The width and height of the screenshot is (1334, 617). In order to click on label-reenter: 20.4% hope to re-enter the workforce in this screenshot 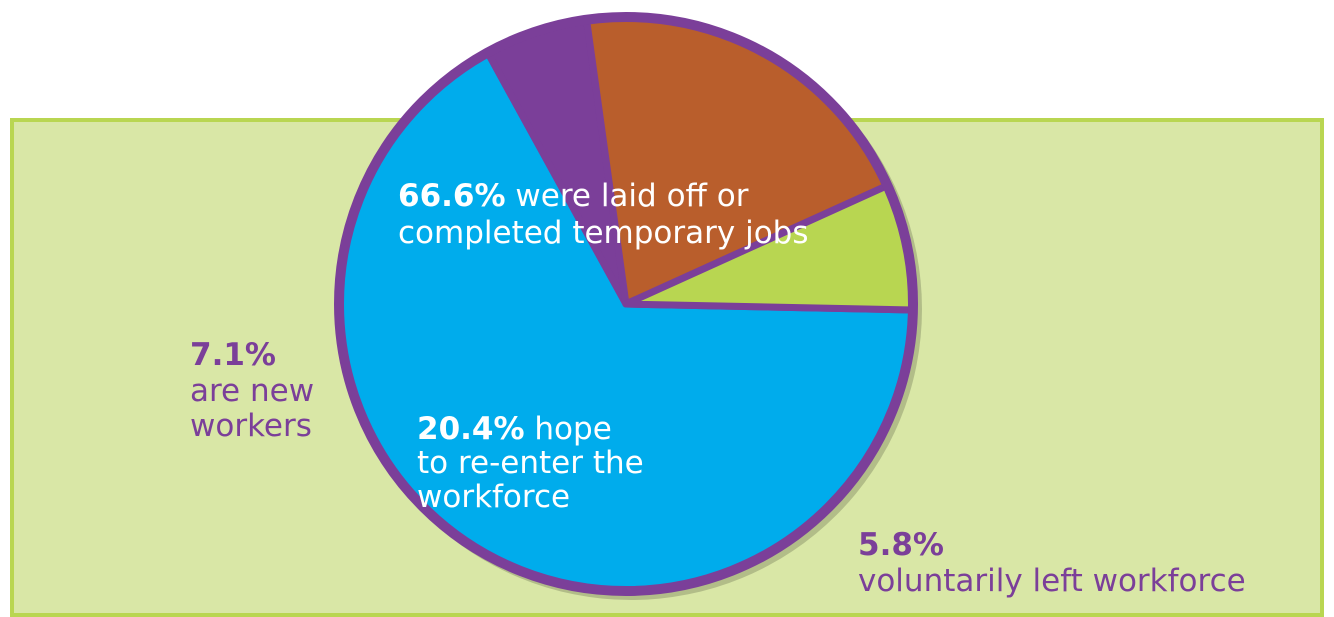, I will do `click(530, 463)`.